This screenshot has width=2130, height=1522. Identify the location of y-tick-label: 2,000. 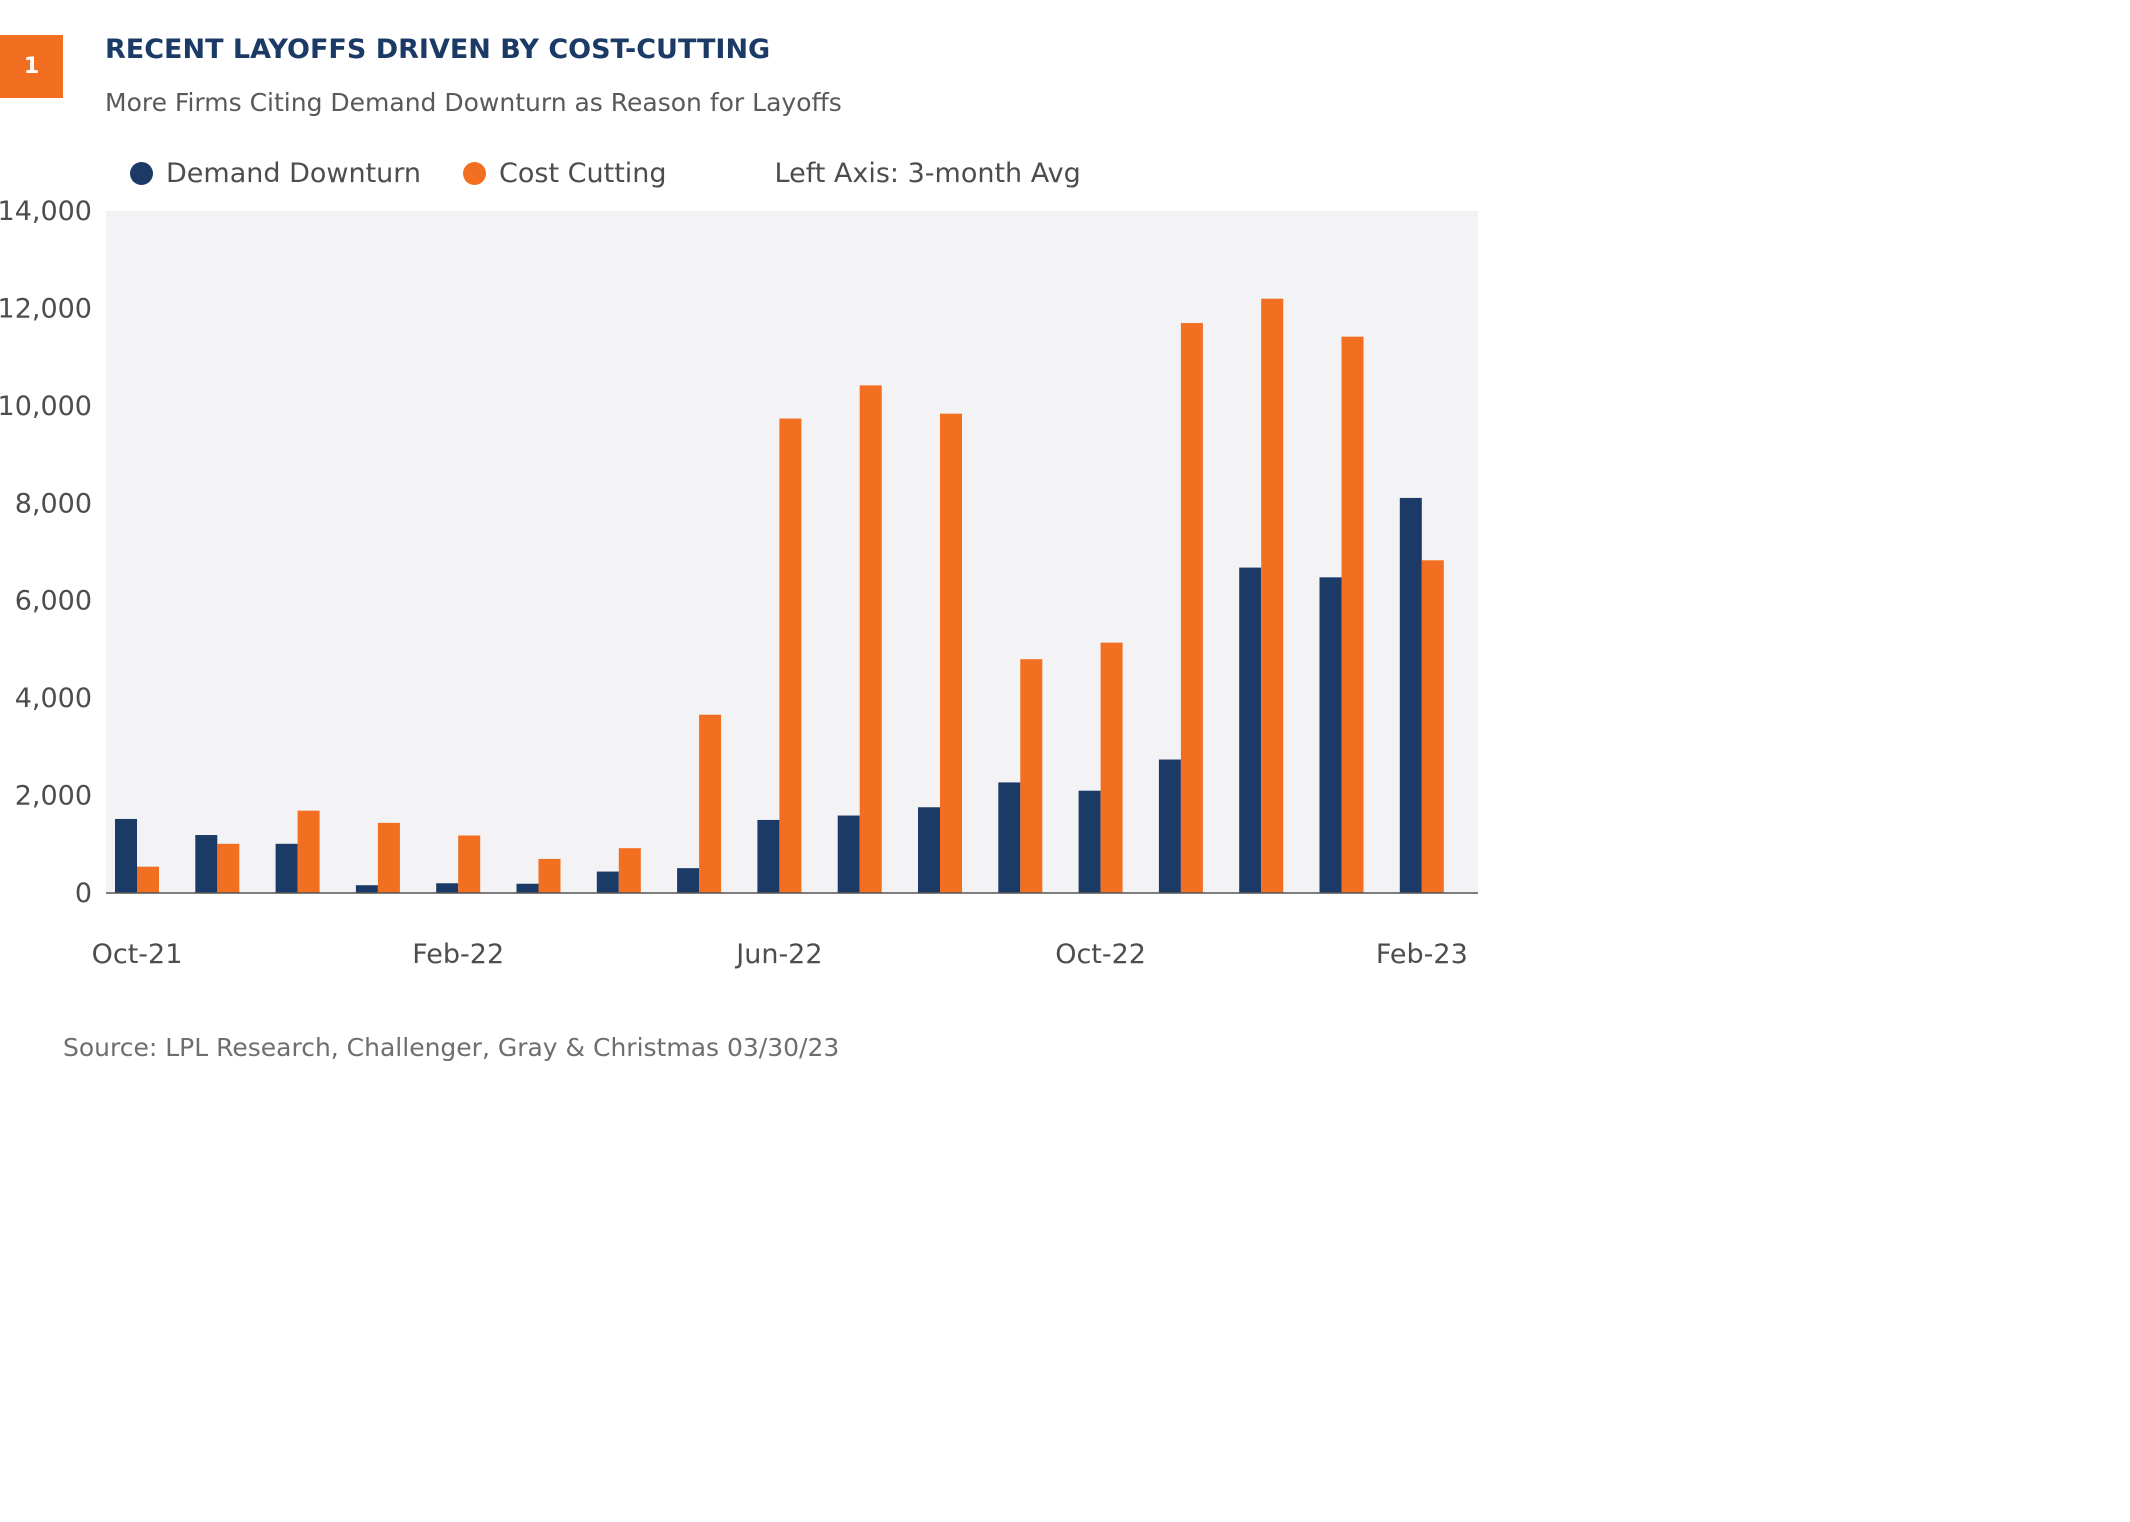
(53, 796).